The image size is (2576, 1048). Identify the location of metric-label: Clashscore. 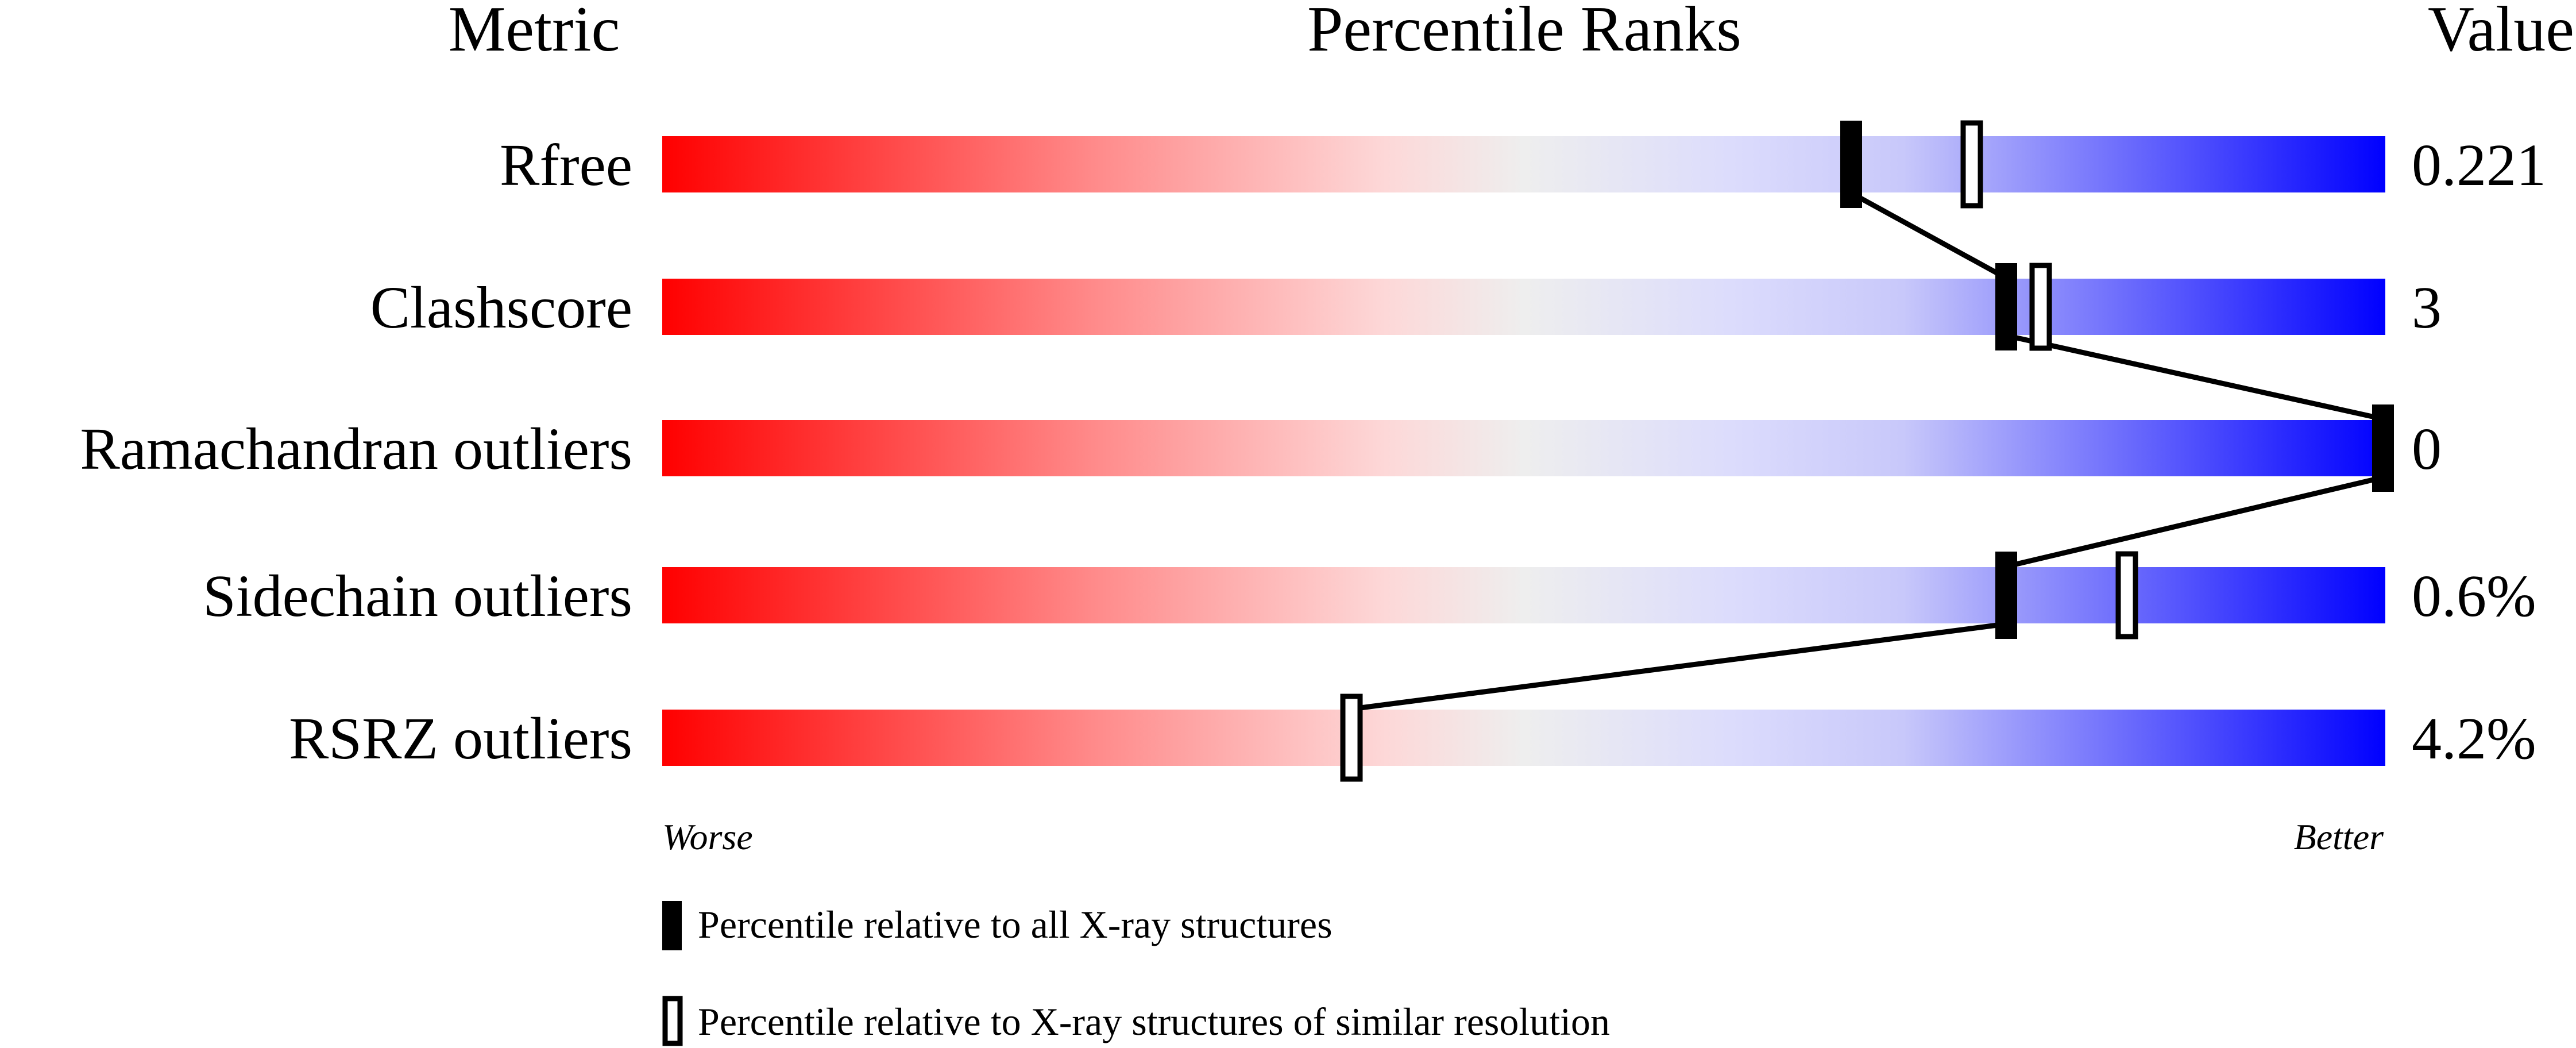
(501, 308).